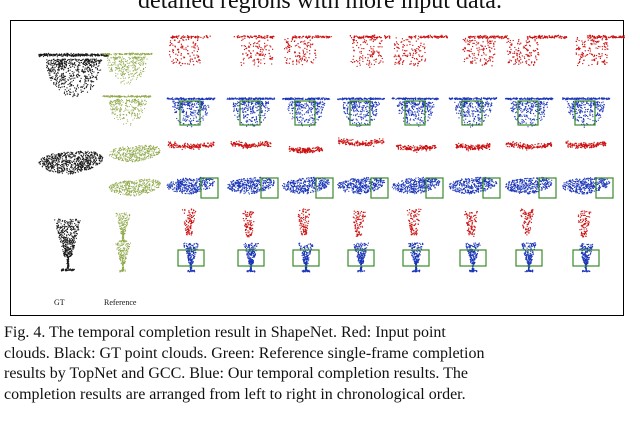  What do you see at coordinates (120, 302) in the screenshot?
I see `reference-column-label: Reference` at bounding box center [120, 302].